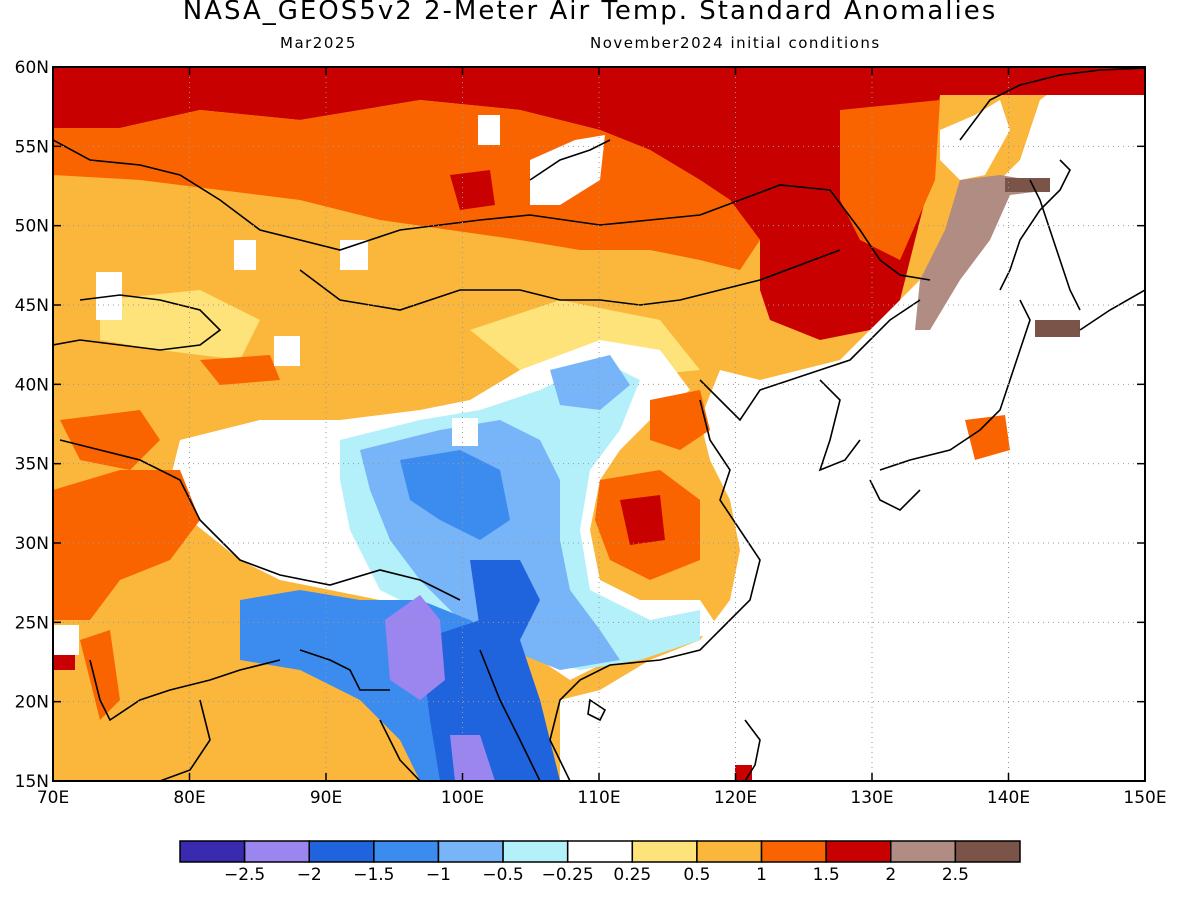  Describe the element at coordinates (955, 875) in the screenshot. I see `colorbar-label: 2.5` at that location.